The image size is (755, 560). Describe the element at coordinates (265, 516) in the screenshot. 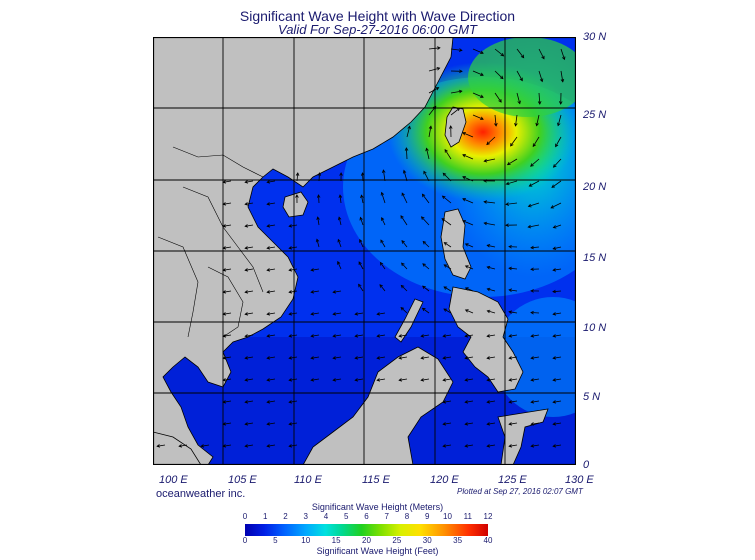

I see `colorbar-meter-tick: 1` at that location.